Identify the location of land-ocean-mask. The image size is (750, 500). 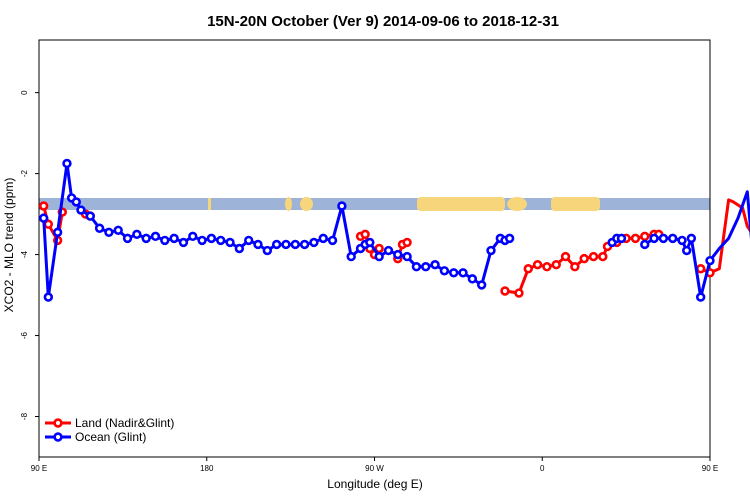
(374, 204).